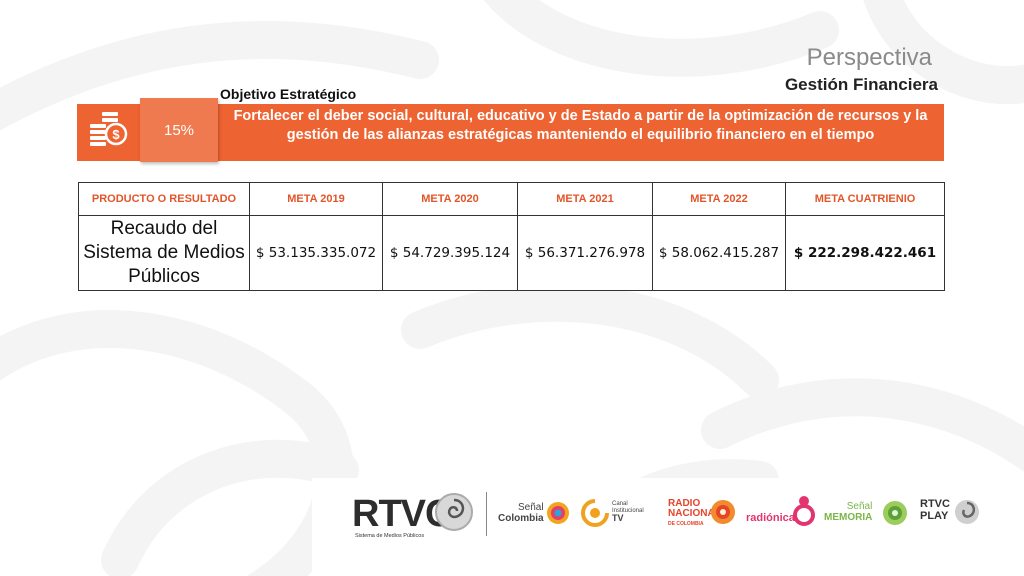 Image resolution: width=1024 pixels, height=576 pixels. I want to click on senal-colombia-logo: Señal Colombia, so click(521, 513).